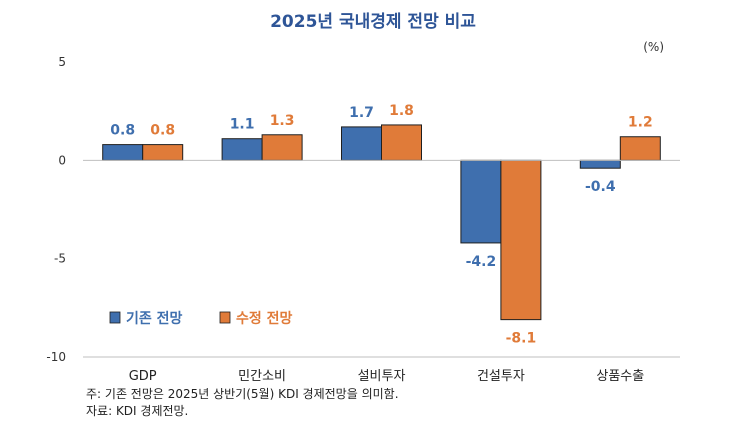 This screenshot has height=434, width=746. Describe the element at coordinates (481, 262) in the screenshot. I see `data-label: -4.2` at that location.